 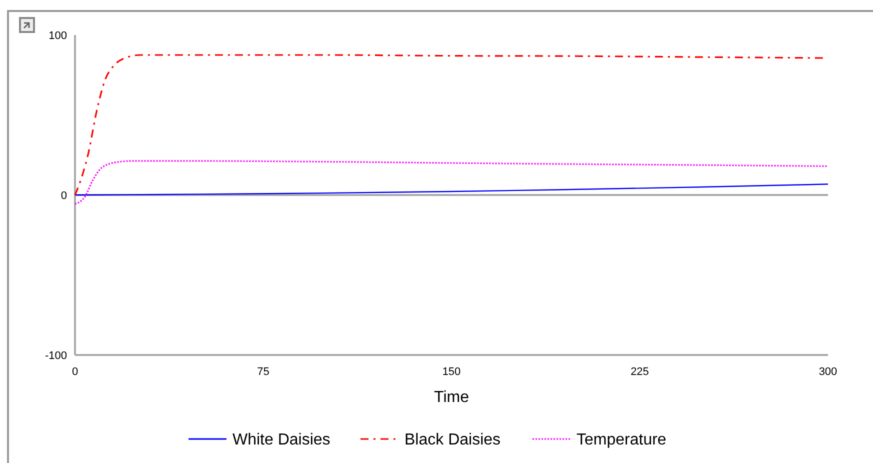 What do you see at coordinates (281, 440) in the screenshot?
I see `legend-label: White Daisies` at bounding box center [281, 440].